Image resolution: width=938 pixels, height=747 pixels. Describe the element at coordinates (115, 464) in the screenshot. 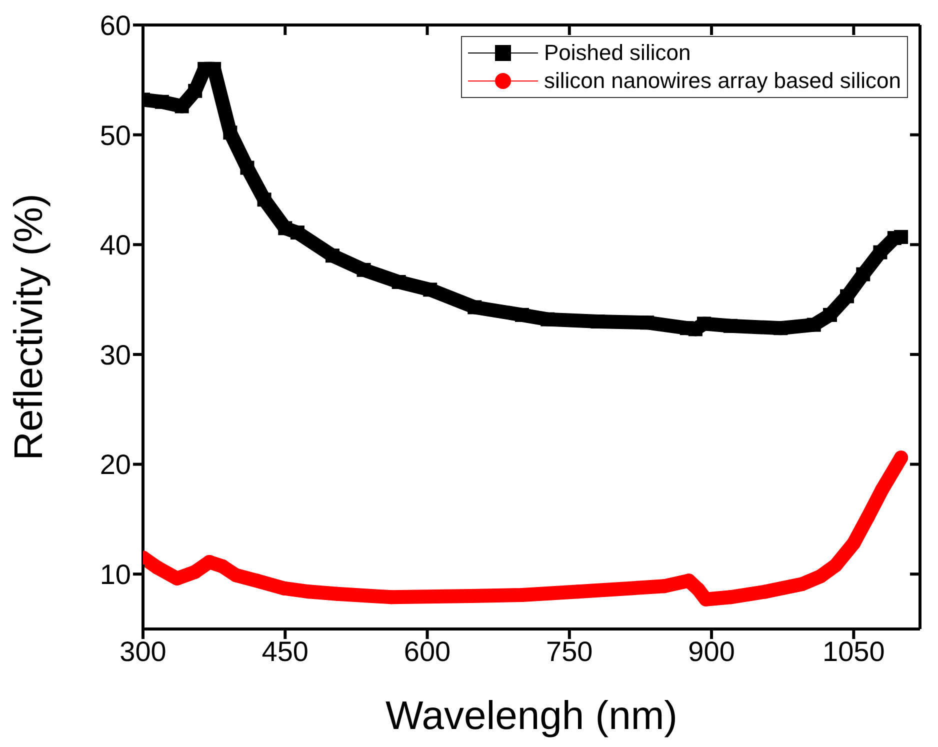

I see `y-tick-label: 20` at that location.